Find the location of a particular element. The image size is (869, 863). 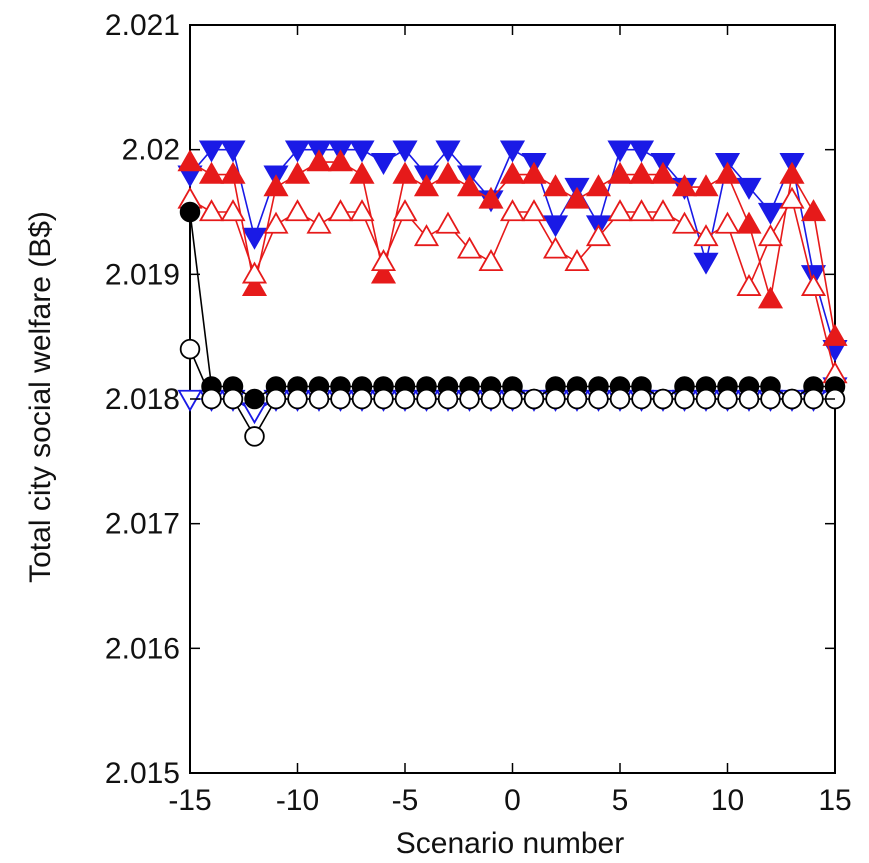

y-tick-label: 2.02 is located at coordinates (151, 150).